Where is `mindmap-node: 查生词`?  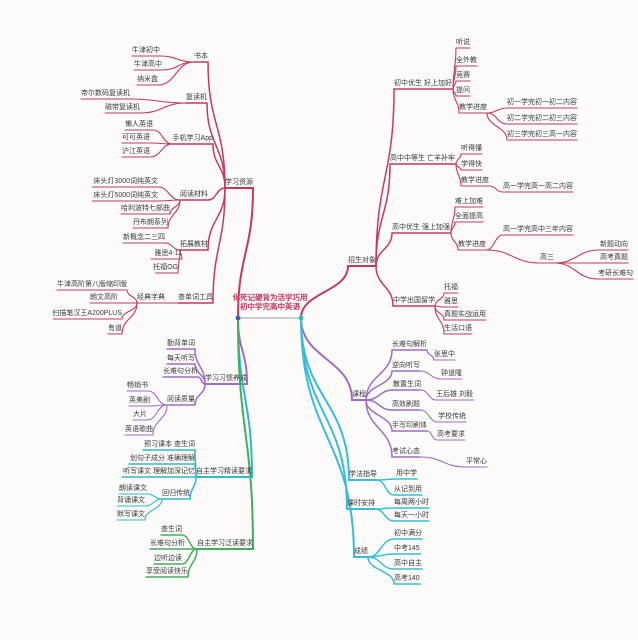 mindmap-node: 查生词 is located at coordinates (171, 529).